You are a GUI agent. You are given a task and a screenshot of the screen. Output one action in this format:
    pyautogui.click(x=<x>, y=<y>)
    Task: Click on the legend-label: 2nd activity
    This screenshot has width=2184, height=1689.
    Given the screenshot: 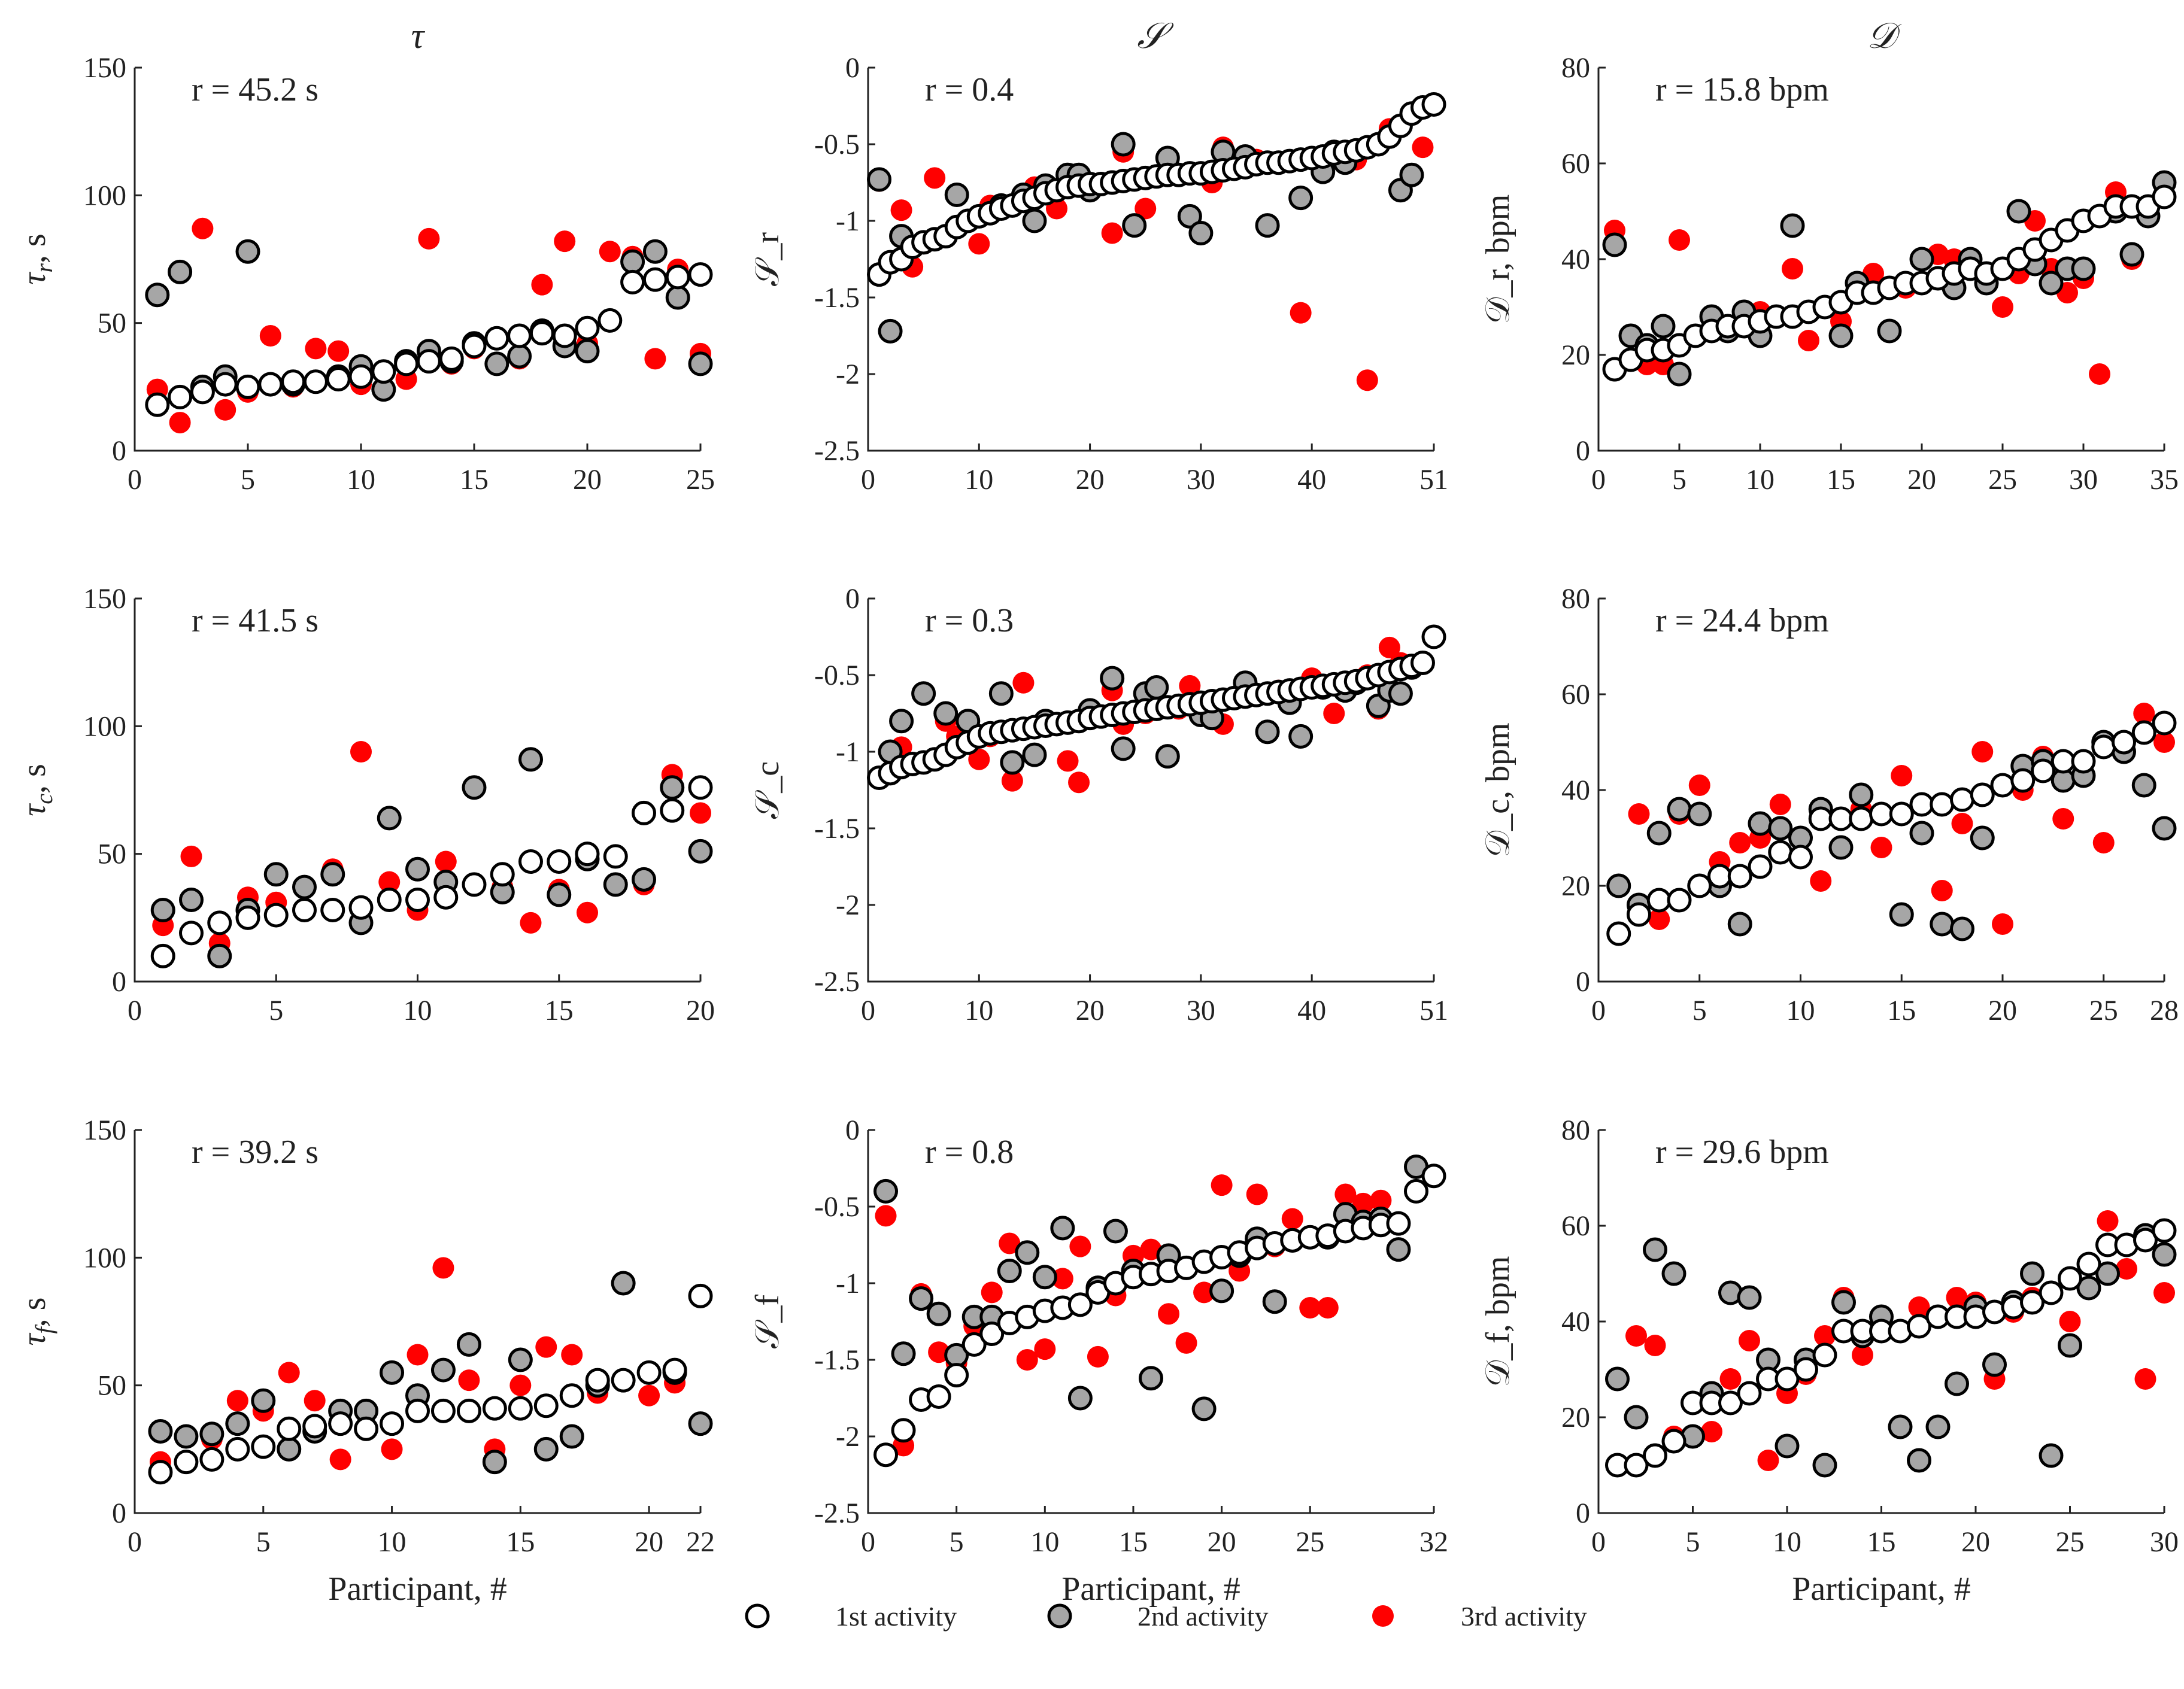 What is the action you would take?
    pyautogui.click(x=1203, y=1616)
    